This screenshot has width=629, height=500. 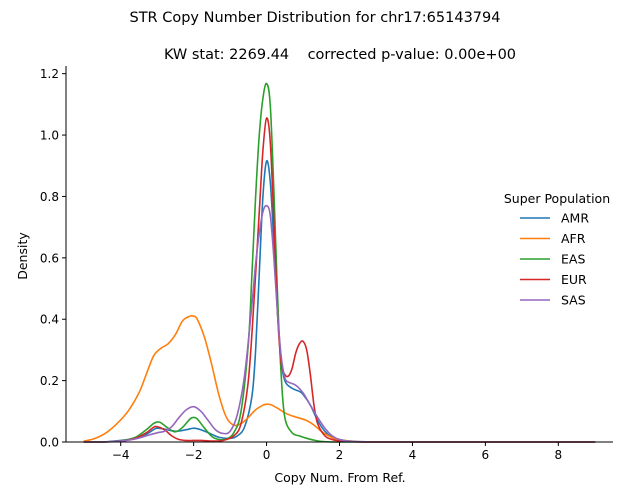 What do you see at coordinates (573, 259) in the screenshot?
I see `legend-label-eas: EAS` at bounding box center [573, 259].